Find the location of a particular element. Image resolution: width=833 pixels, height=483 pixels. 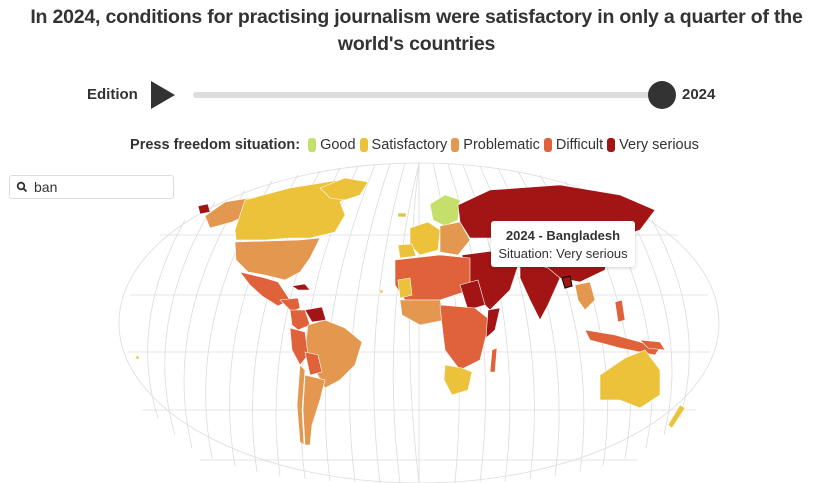

legend-item-very-serious: Very serious is located at coordinates (653, 145).